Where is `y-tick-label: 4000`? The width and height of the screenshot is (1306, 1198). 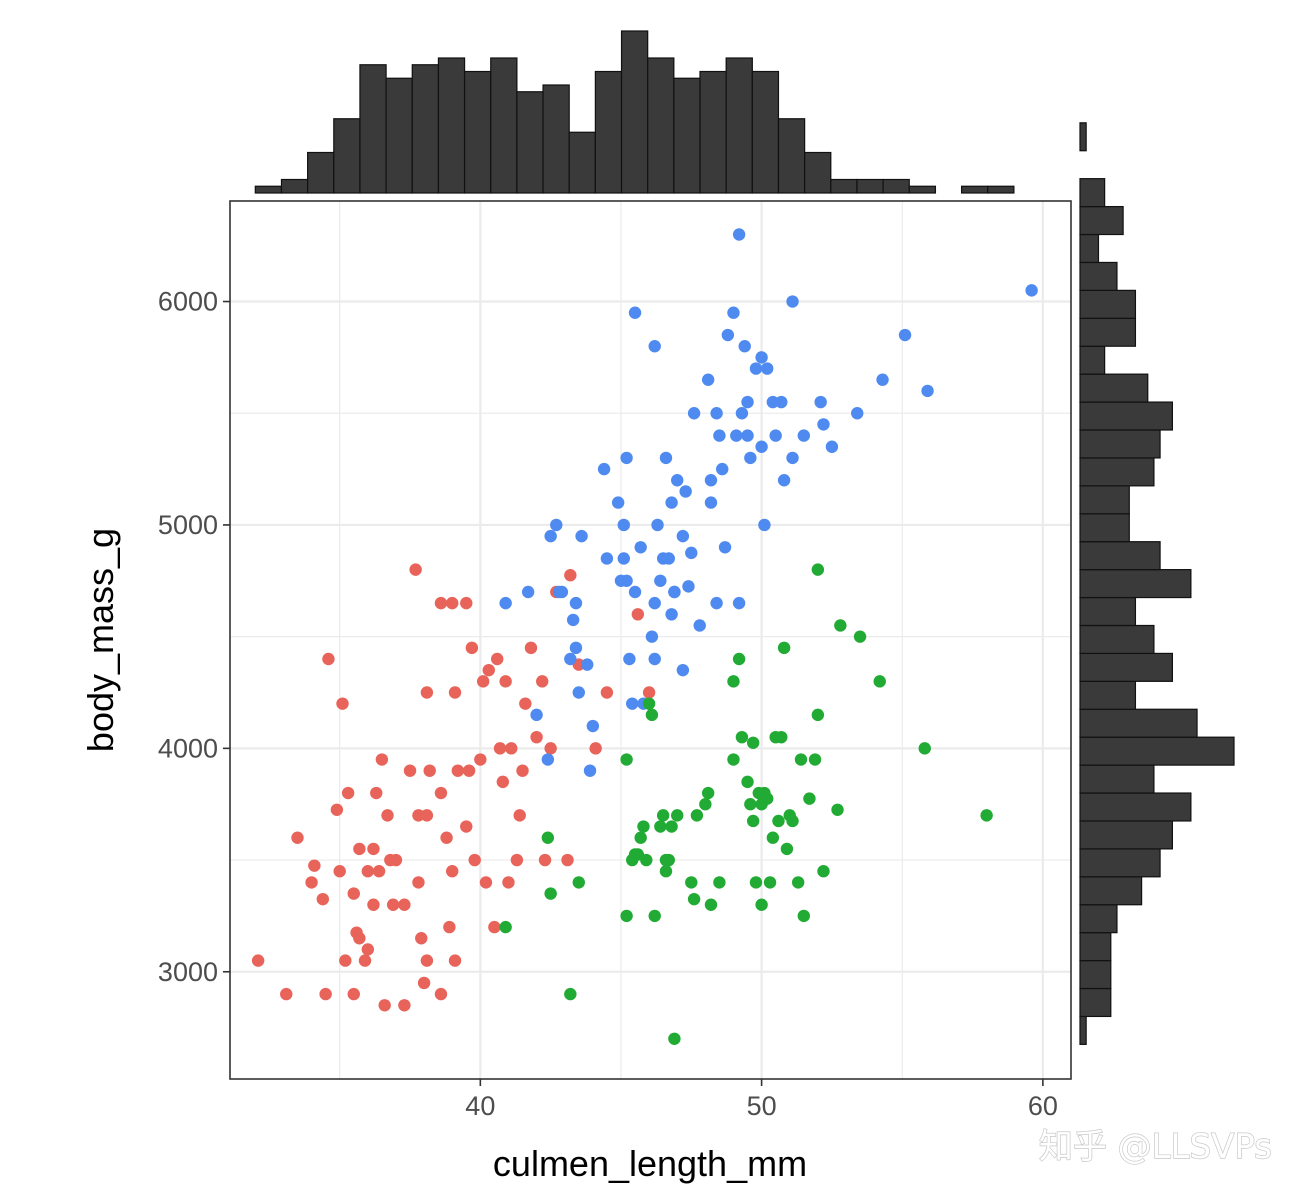 y-tick-label: 4000 is located at coordinates (188, 748).